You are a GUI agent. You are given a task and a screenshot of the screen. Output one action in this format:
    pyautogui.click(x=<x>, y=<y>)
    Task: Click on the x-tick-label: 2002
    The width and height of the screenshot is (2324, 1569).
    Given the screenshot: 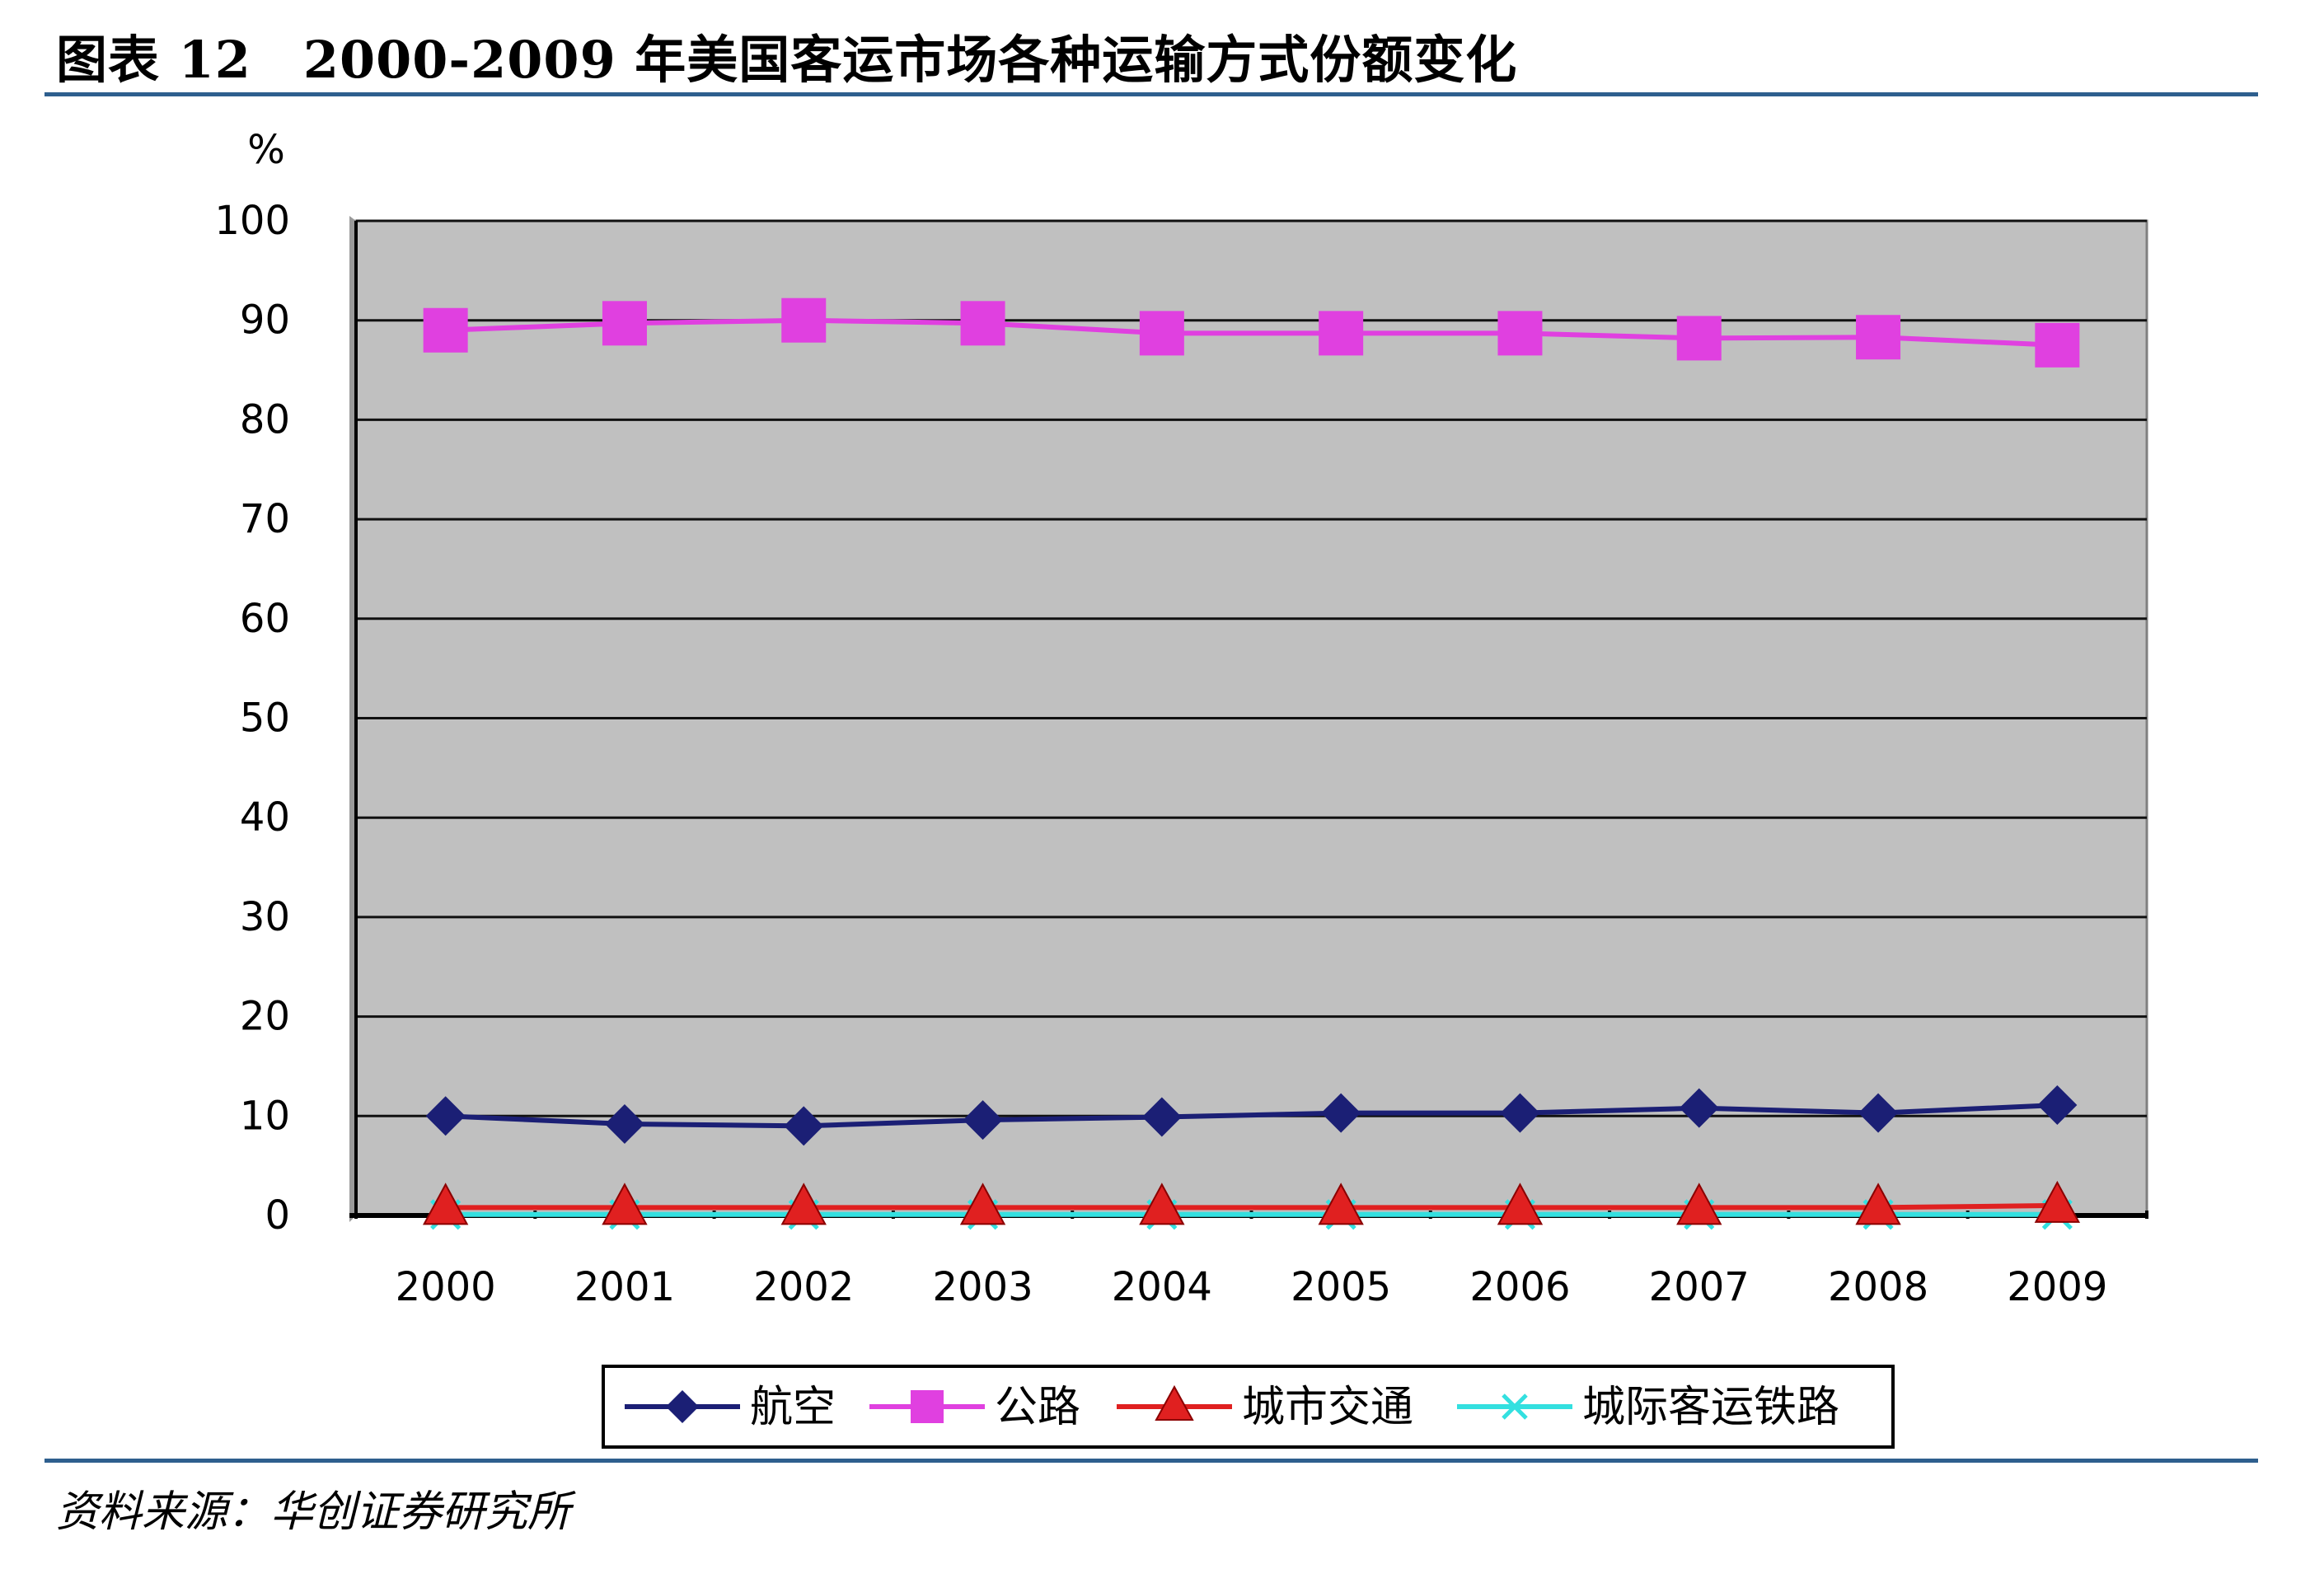 What is the action you would take?
    pyautogui.click(x=803, y=1287)
    